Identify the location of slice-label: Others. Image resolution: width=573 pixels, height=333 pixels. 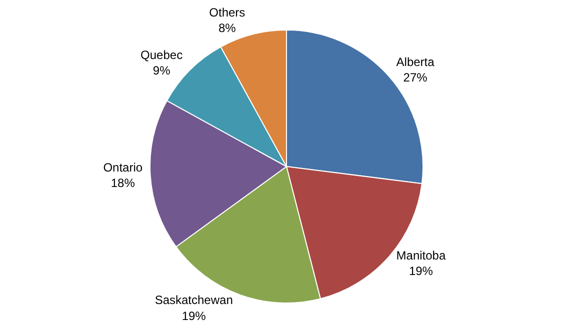
(227, 13).